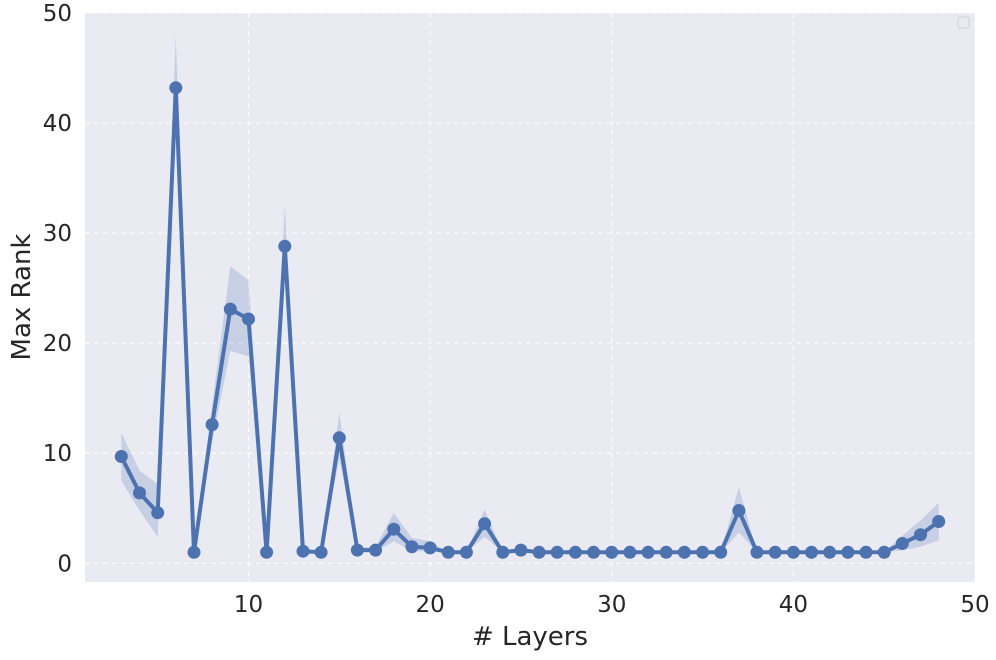  Describe the element at coordinates (57, 344) in the screenshot. I see `y-tick-label: 20` at that location.